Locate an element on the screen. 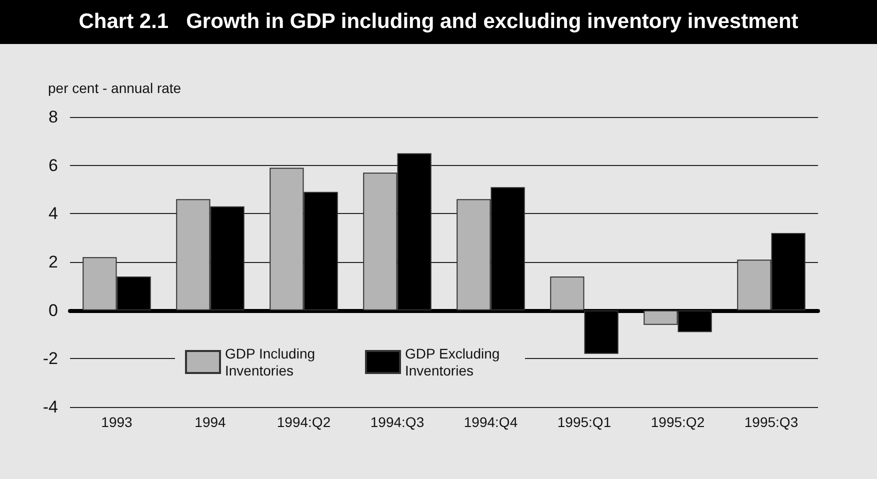 This screenshot has height=479, width=877. legend-label: GDP Including Inventories is located at coordinates (272, 362).